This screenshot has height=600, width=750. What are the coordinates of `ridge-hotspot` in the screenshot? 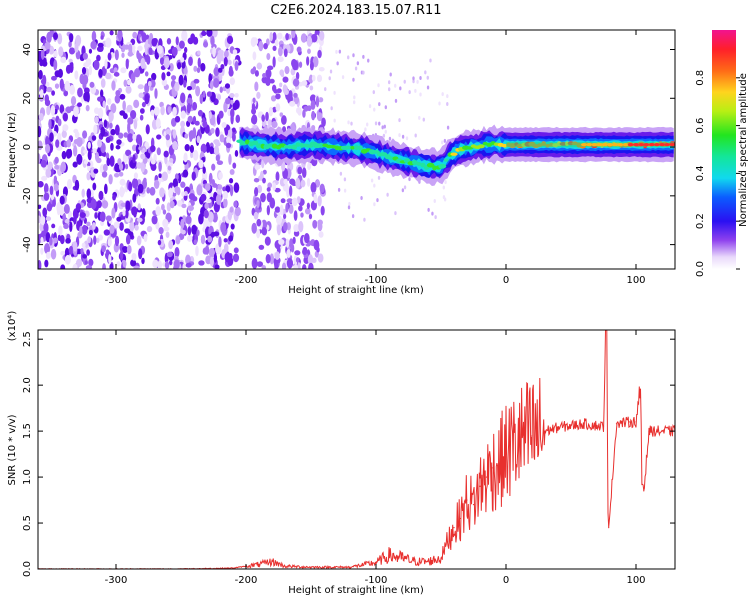 It's located at (610, 145).